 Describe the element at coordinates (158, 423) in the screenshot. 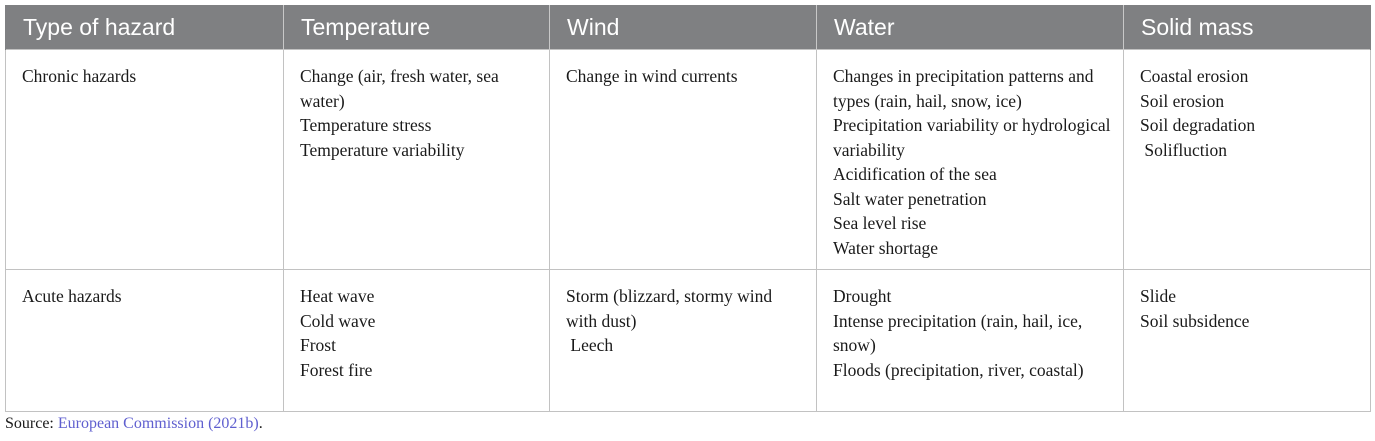

I see `source-link: European Commission (2021b)` at that location.